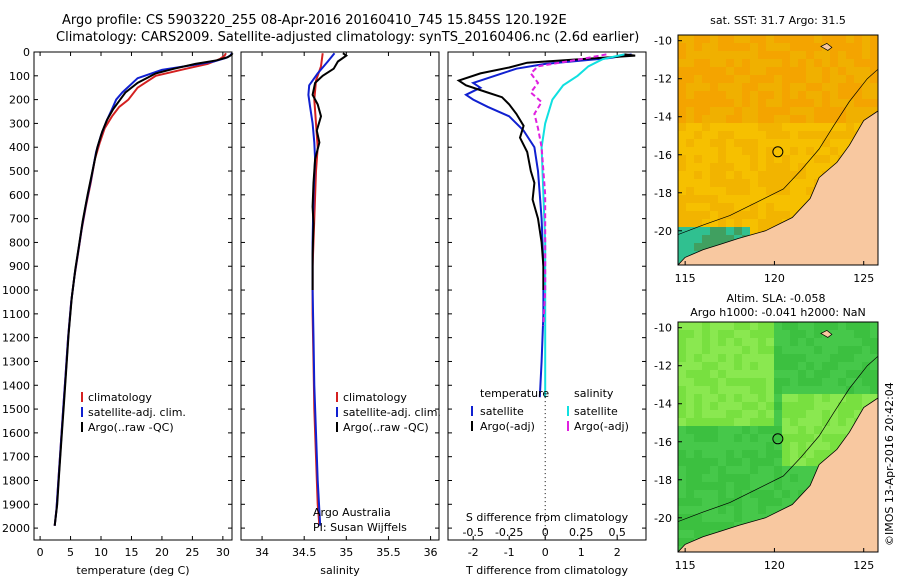 Image resolution: width=900 pixels, height=584 pixels. I want to click on y-tick-label: 1000, so click(16, 290).